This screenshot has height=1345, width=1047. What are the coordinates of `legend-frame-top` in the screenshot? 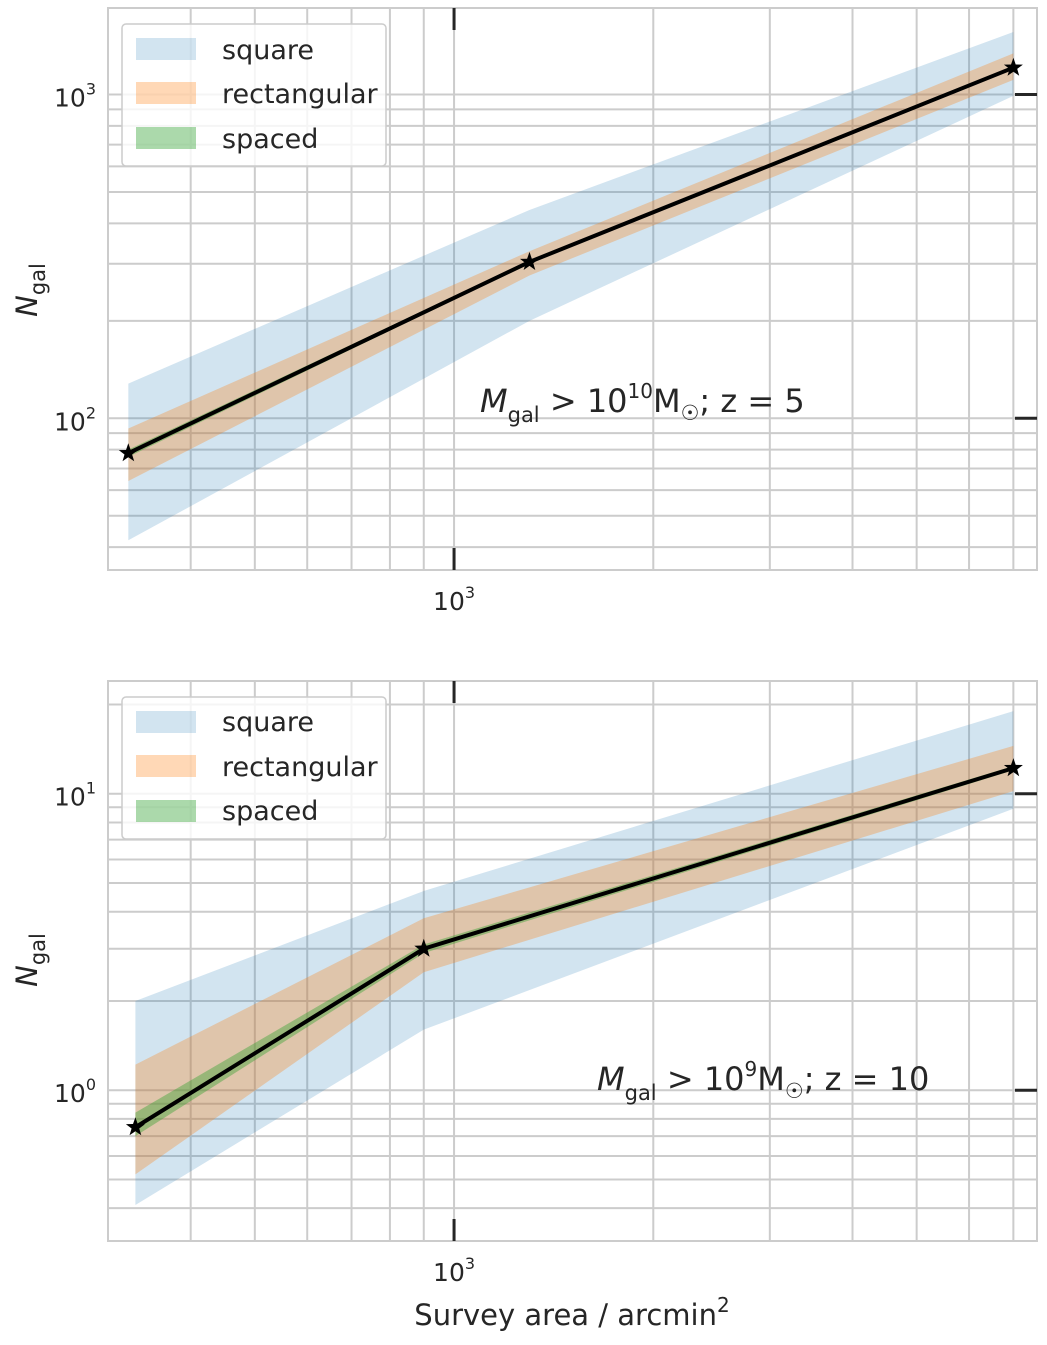 It's located at (254, 95).